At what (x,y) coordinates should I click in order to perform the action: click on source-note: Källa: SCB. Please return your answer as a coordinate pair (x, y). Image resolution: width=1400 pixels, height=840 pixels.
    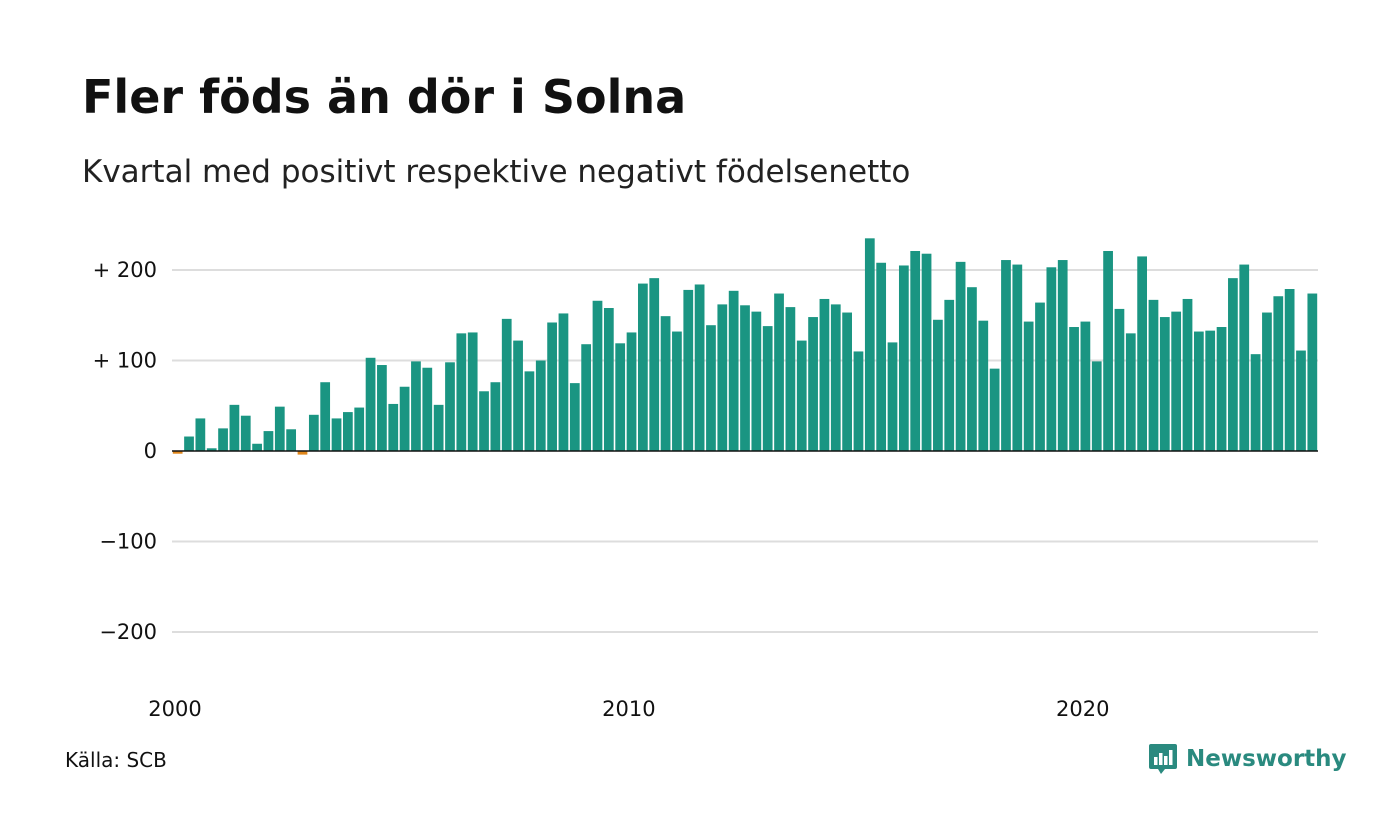
    Looking at the image, I should click on (116, 760).